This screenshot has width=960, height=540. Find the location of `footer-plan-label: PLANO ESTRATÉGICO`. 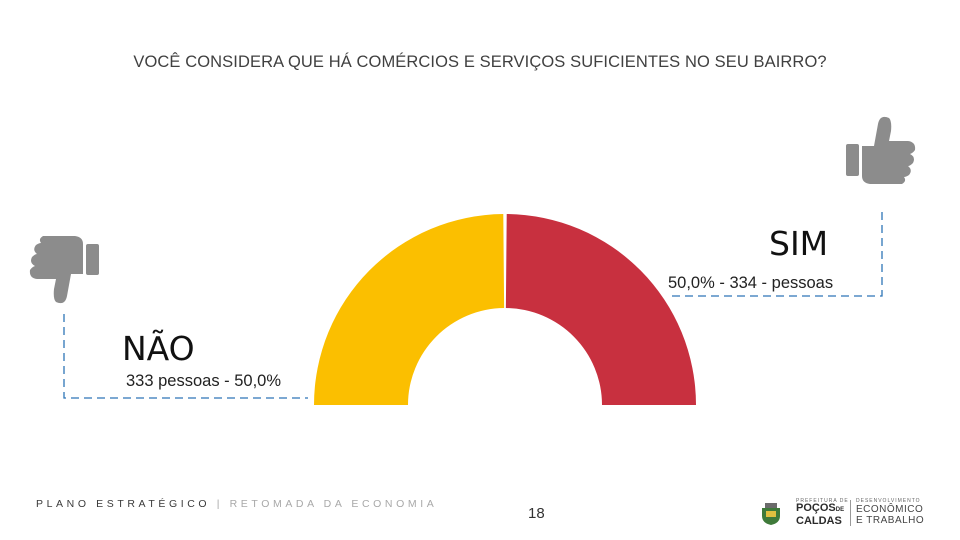

footer-plan-label: PLANO ESTRATÉGICO is located at coordinates (123, 504).